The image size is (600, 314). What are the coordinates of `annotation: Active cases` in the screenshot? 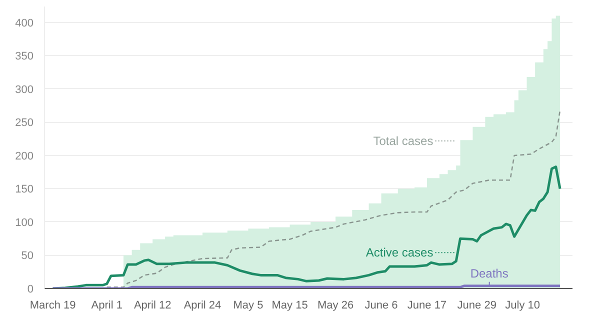 It's located at (400, 253).